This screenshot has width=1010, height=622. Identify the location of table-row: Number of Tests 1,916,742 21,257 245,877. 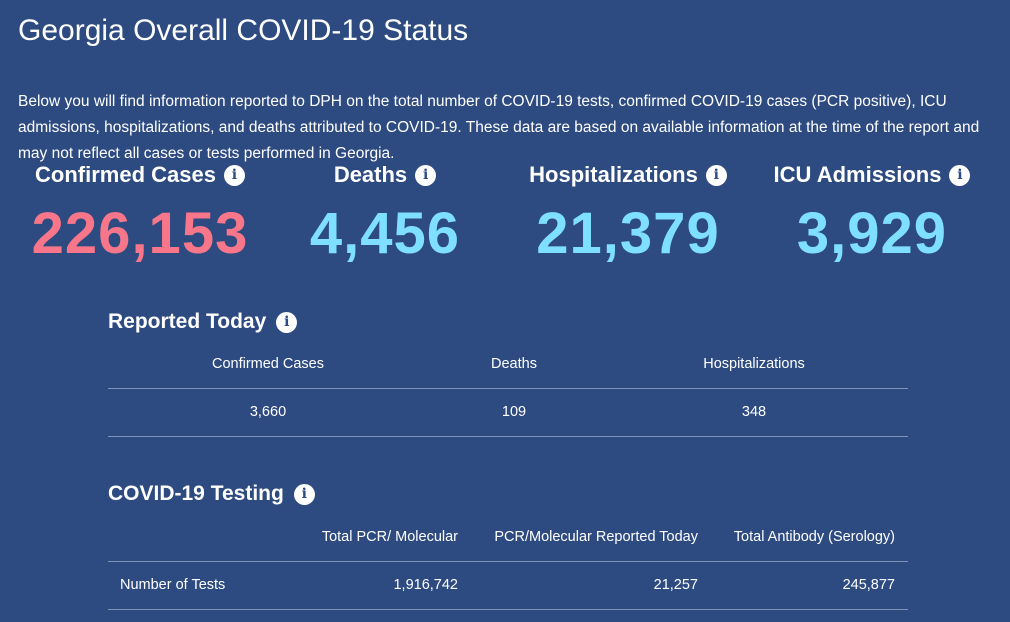
(508, 585).